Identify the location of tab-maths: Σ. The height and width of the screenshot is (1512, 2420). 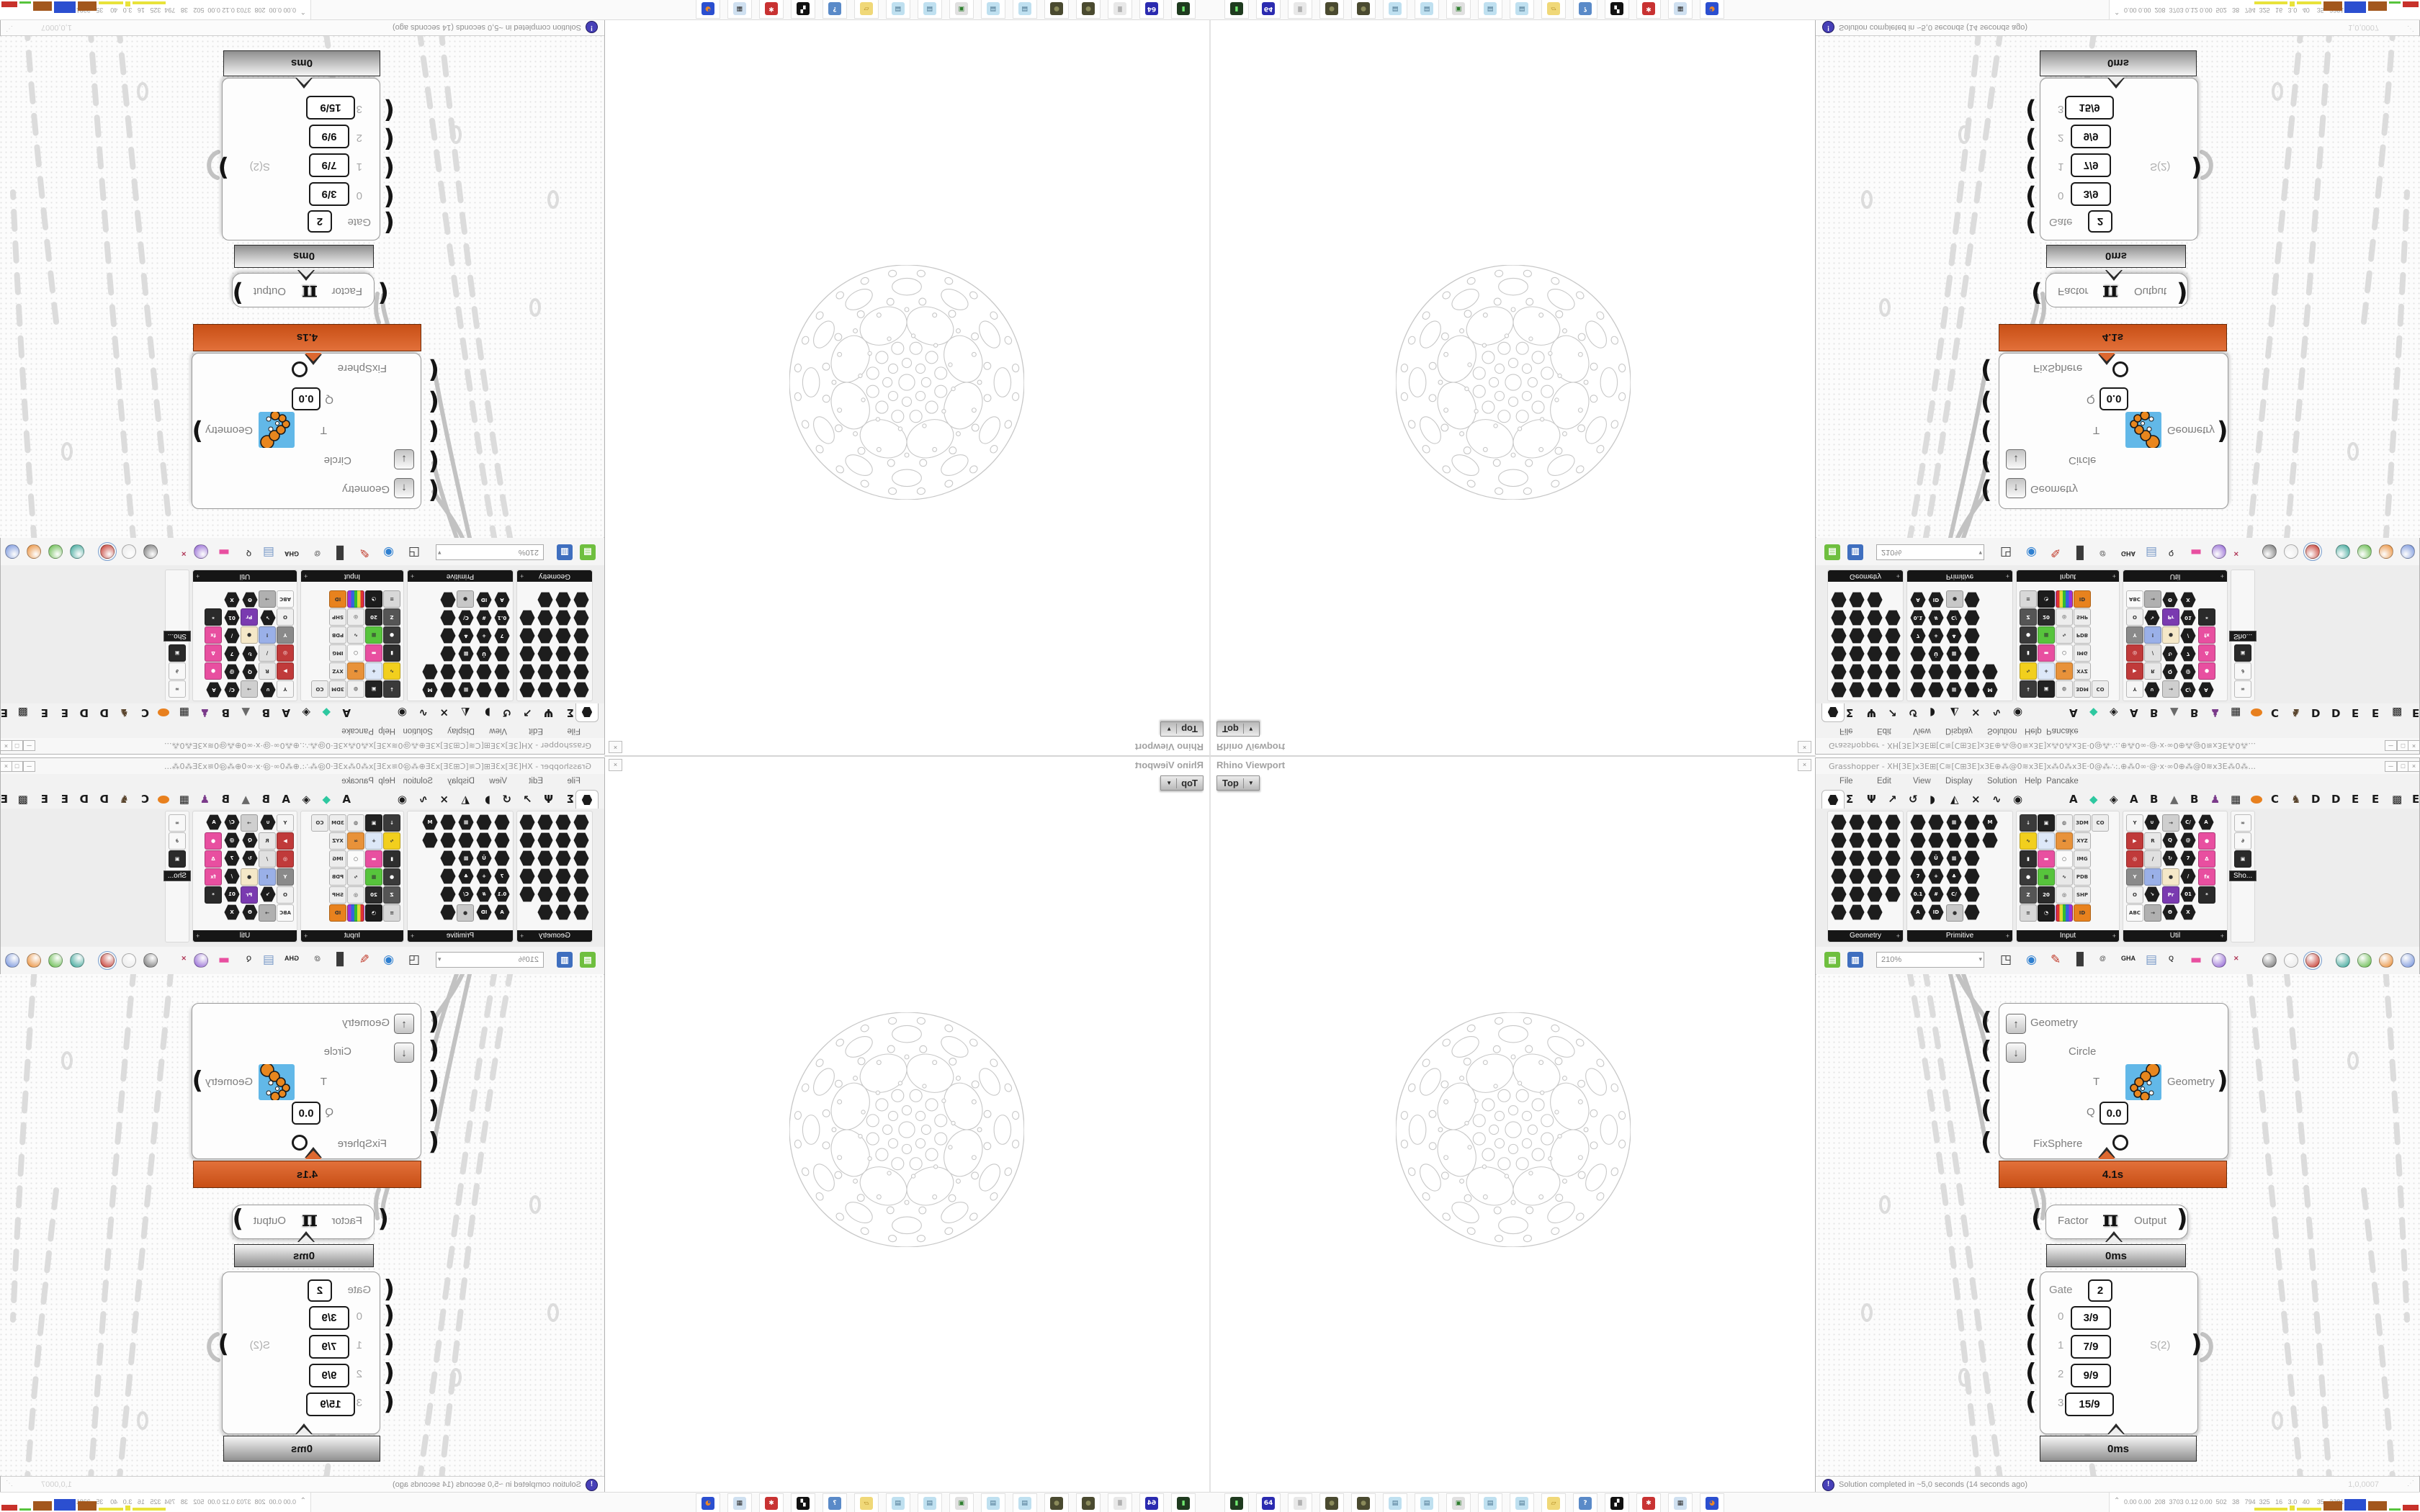
(570, 712).